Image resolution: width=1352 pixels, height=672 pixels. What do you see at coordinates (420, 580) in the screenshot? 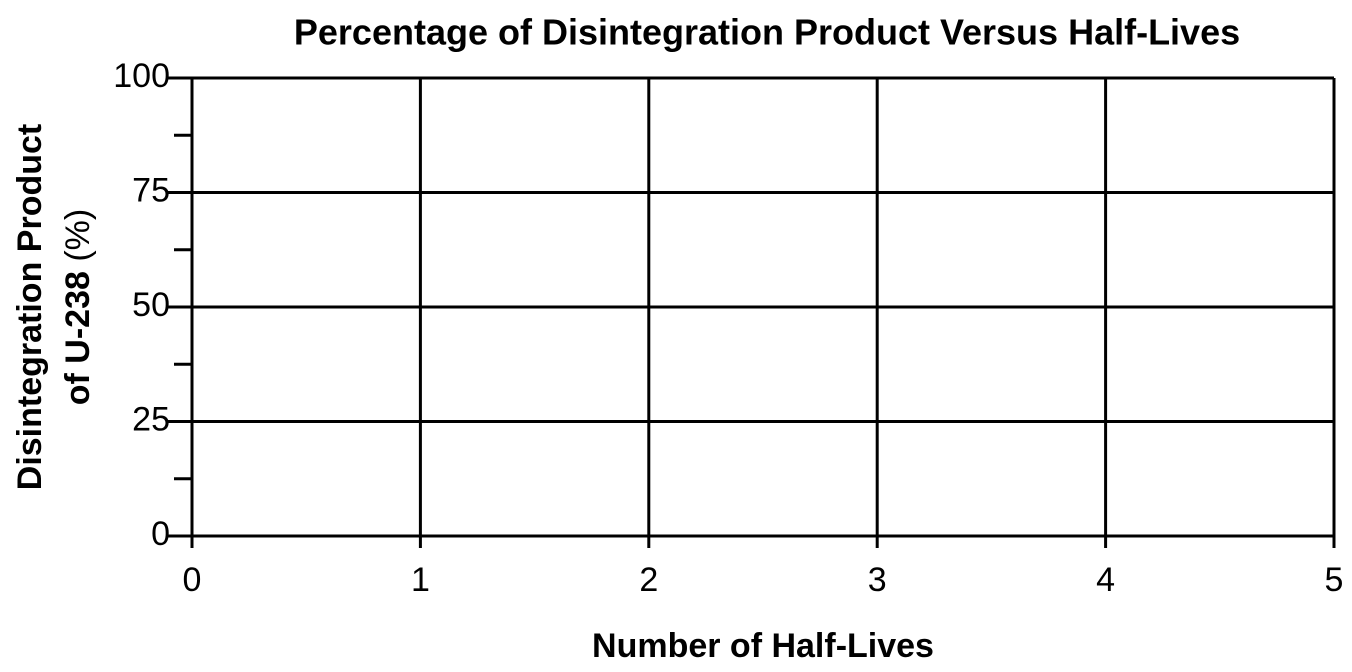
I see `x-tick-label: 1` at bounding box center [420, 580].